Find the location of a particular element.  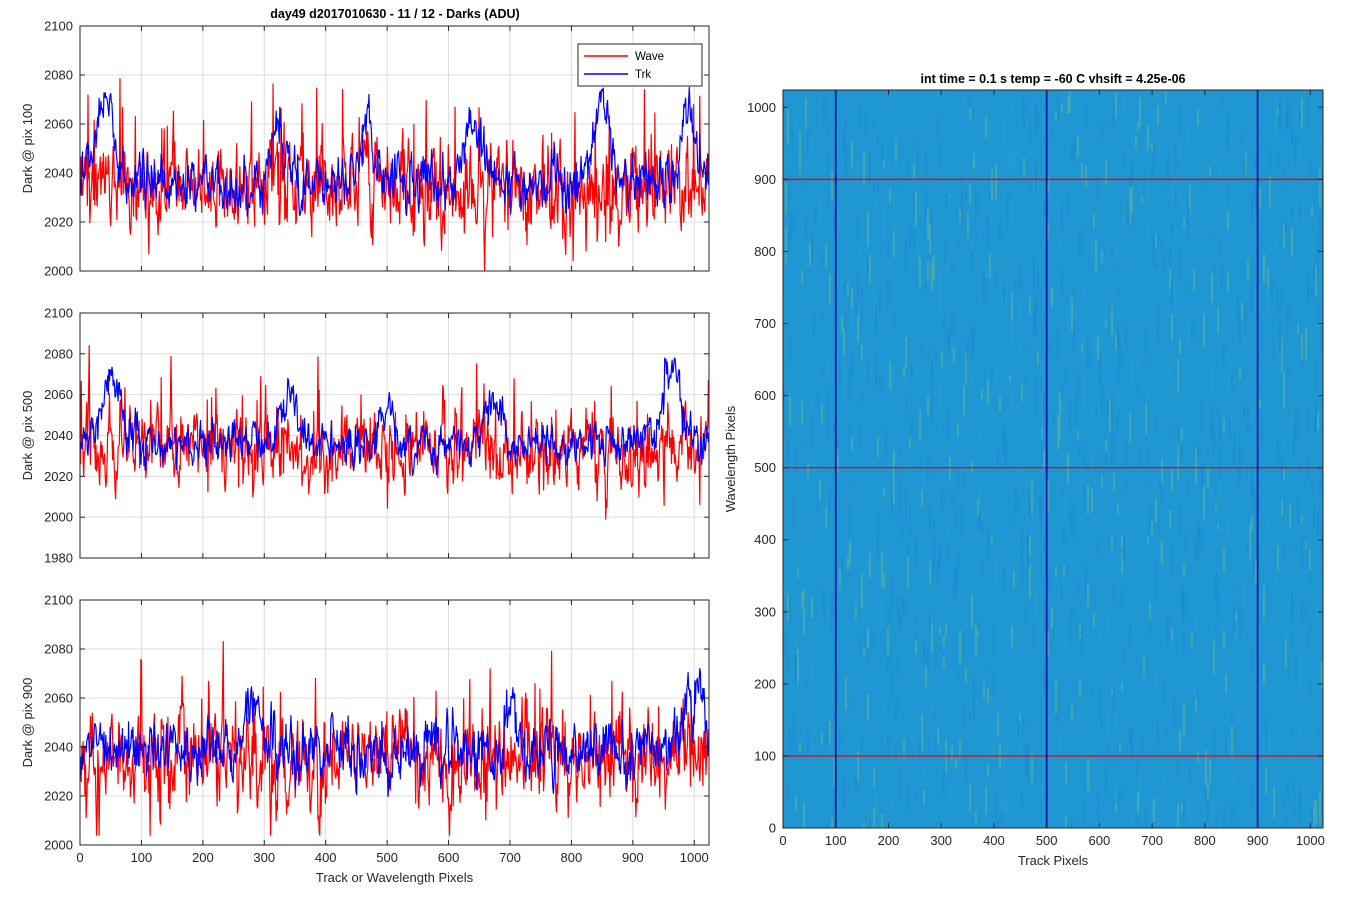

ytick-label-900: 900 is located at coordinates (765, 179).